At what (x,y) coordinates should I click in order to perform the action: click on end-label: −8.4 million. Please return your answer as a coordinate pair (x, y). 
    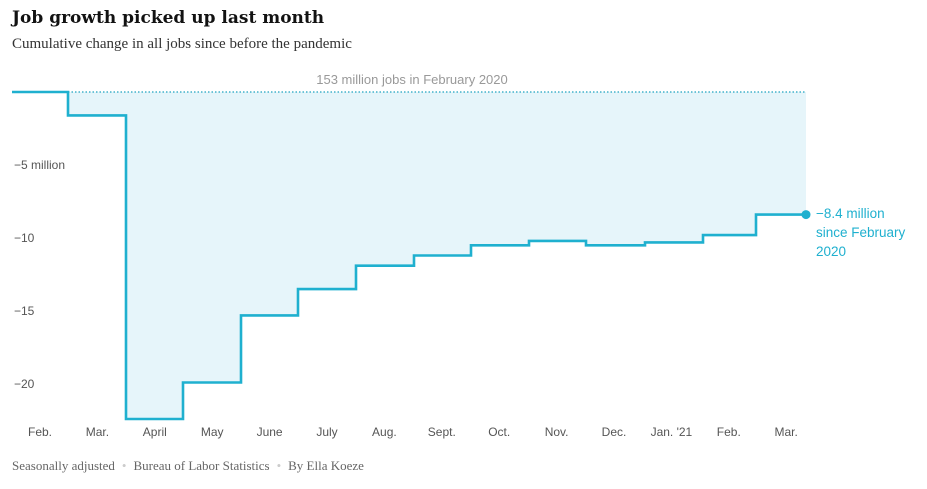
    Looking at the image, I should click on (850, 213).